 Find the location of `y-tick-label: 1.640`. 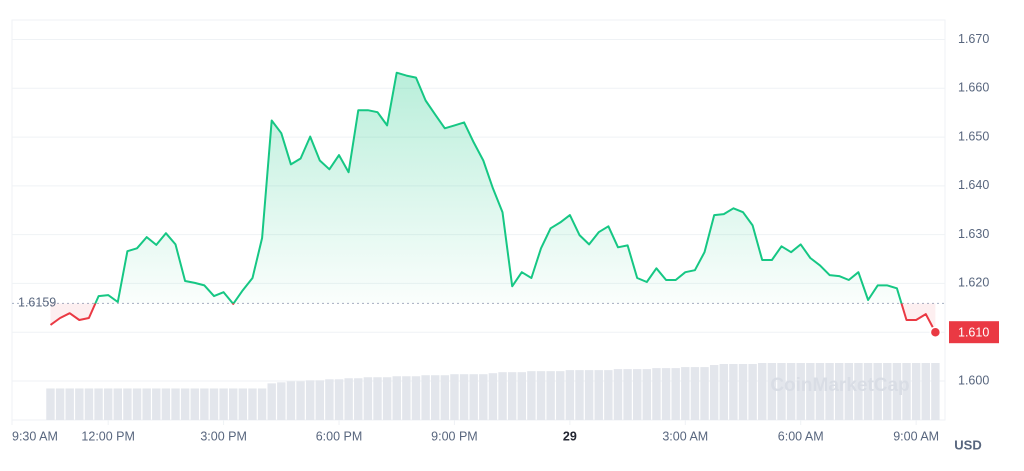

y-tick-label: 1.640 is located at coordinates (973, 185).